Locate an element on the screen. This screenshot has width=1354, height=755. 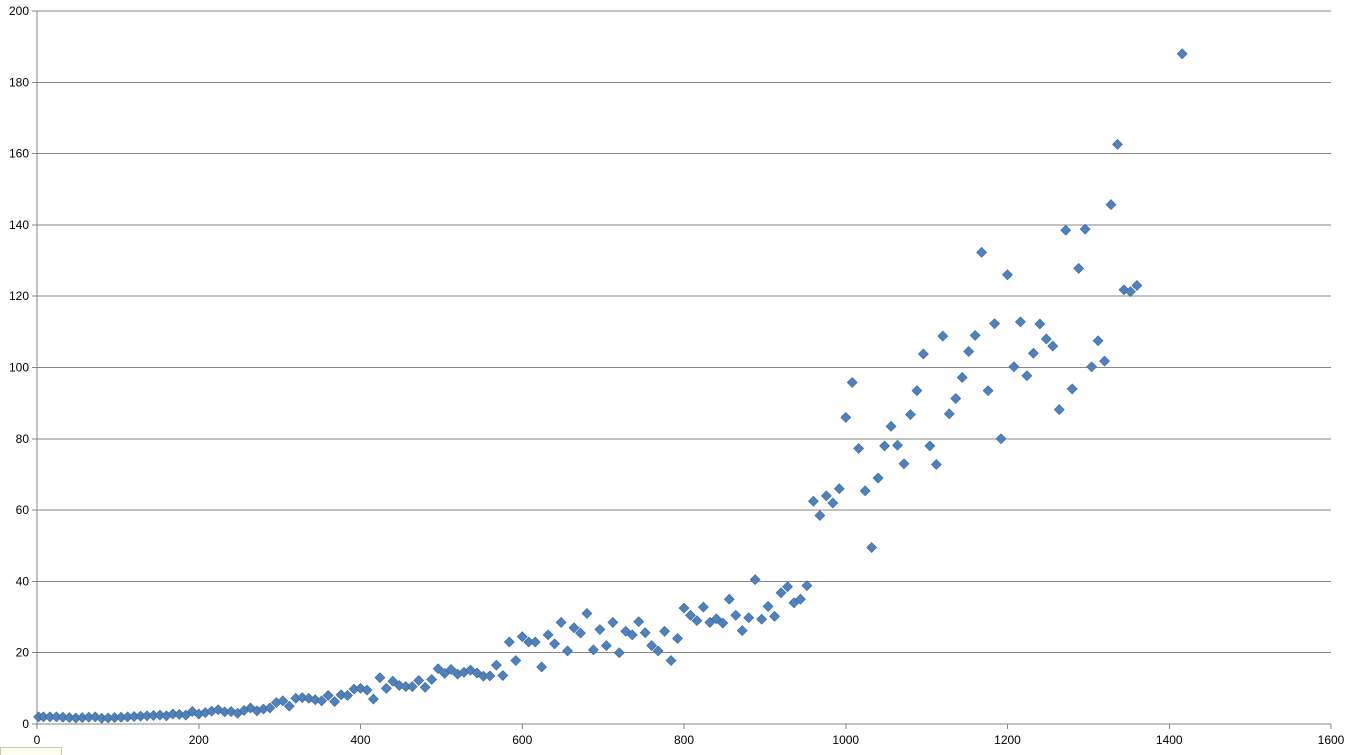
x-tick-label: 1400 is located at coordinates (1169, 740).